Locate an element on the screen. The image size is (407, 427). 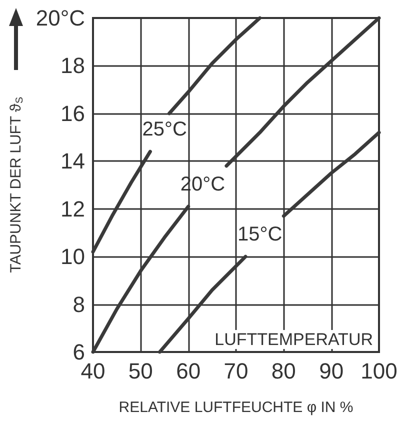
x-axis-title: RELATIVE LUFTFEUCHTE φ IN % is located at coordinates (236, 407).